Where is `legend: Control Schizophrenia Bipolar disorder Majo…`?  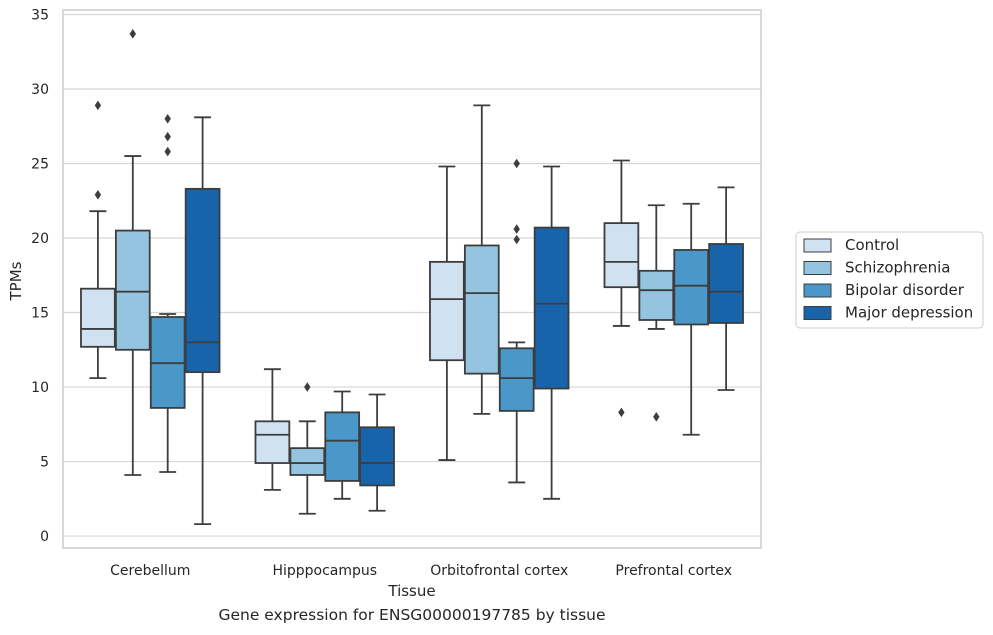 legend: Control Schizophrenia Bipolar disorder Majo… is located at coordinates (889, 280).